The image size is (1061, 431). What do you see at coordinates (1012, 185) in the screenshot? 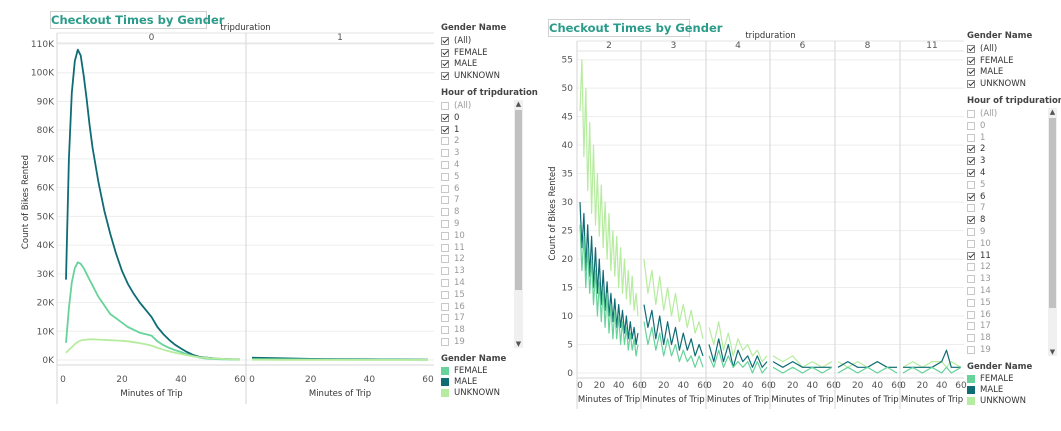
I see `hour-filter-option: 5` at bounding box center [1012, 185].